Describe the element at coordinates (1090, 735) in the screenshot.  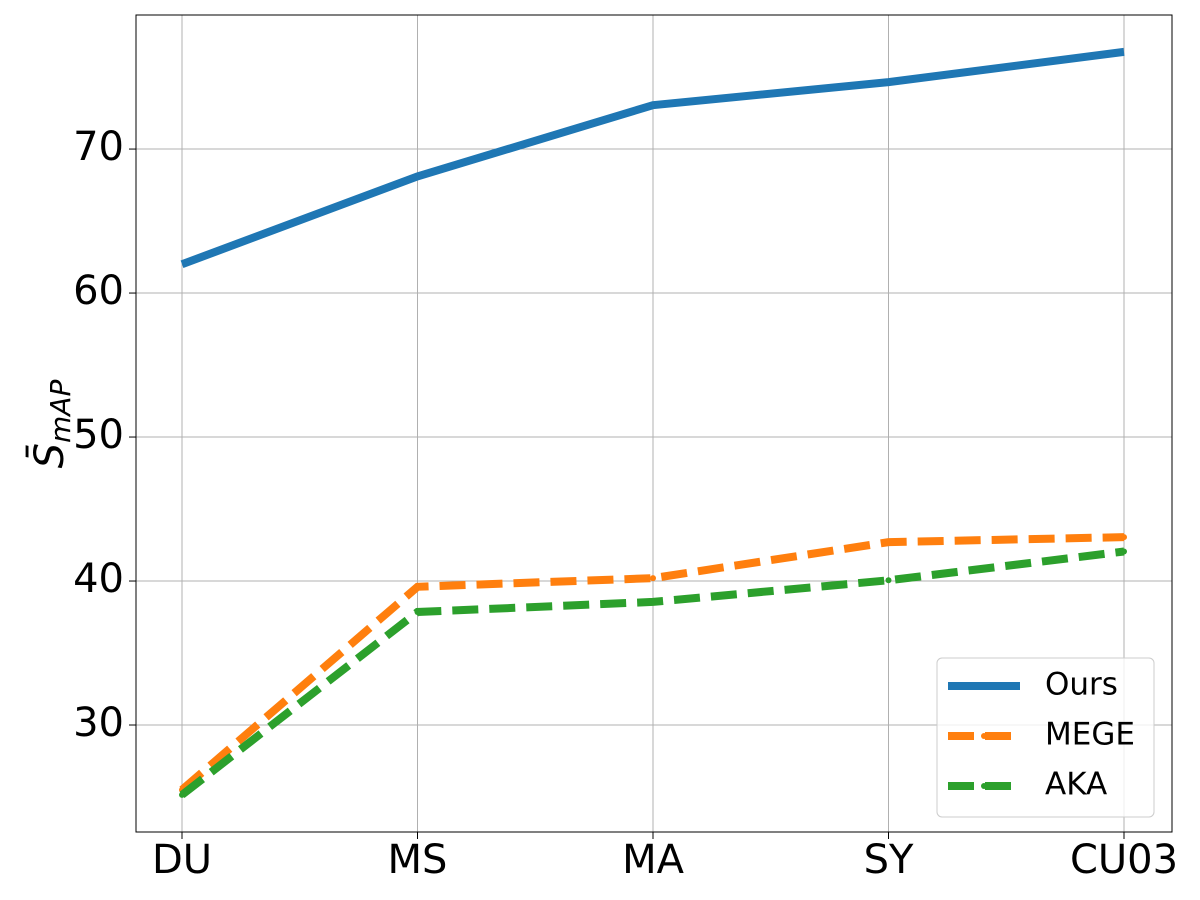
I see `legend-label: MEGE` at that location.